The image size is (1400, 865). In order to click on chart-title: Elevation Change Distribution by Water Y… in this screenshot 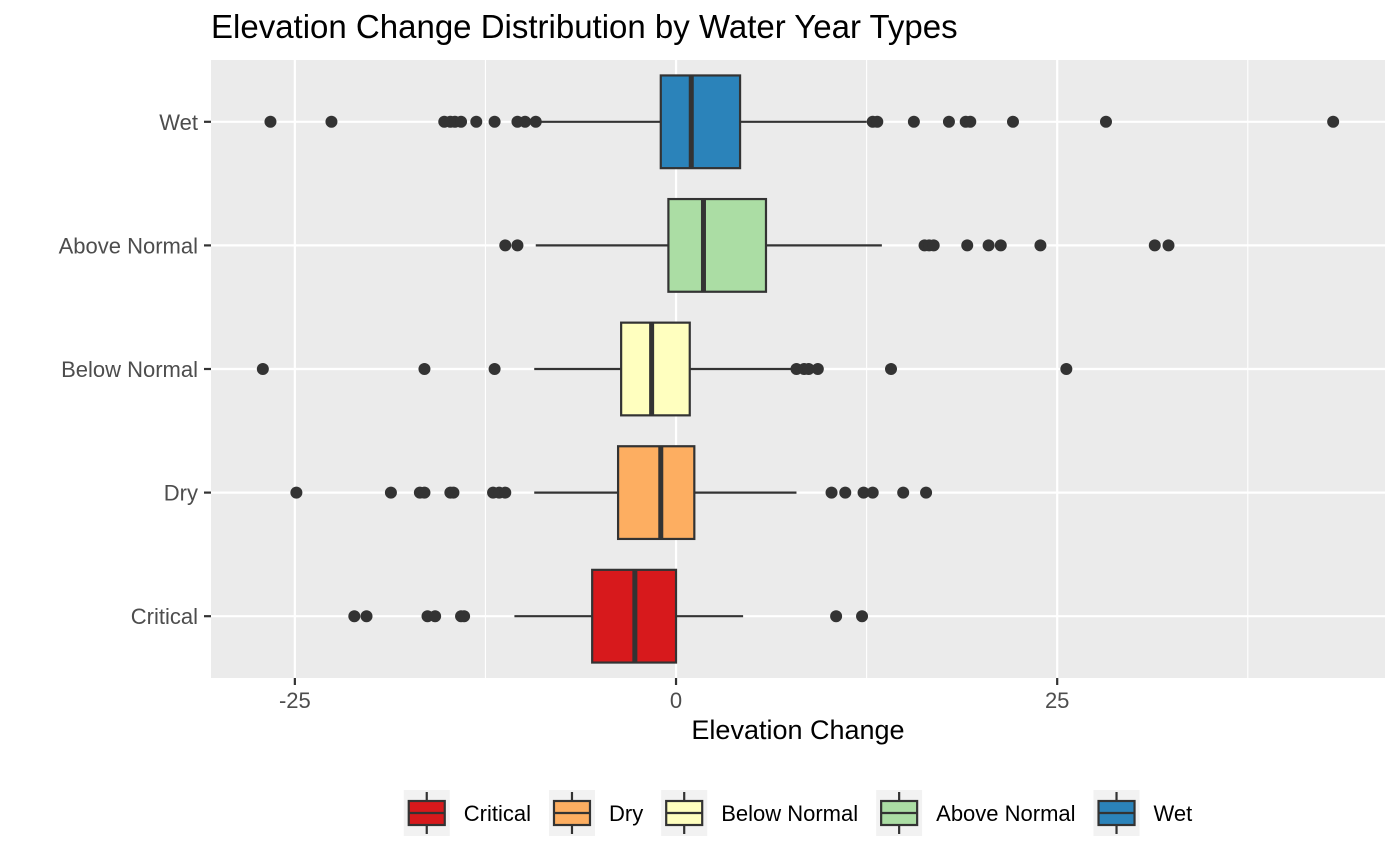, I will do `click(584, 26)`.